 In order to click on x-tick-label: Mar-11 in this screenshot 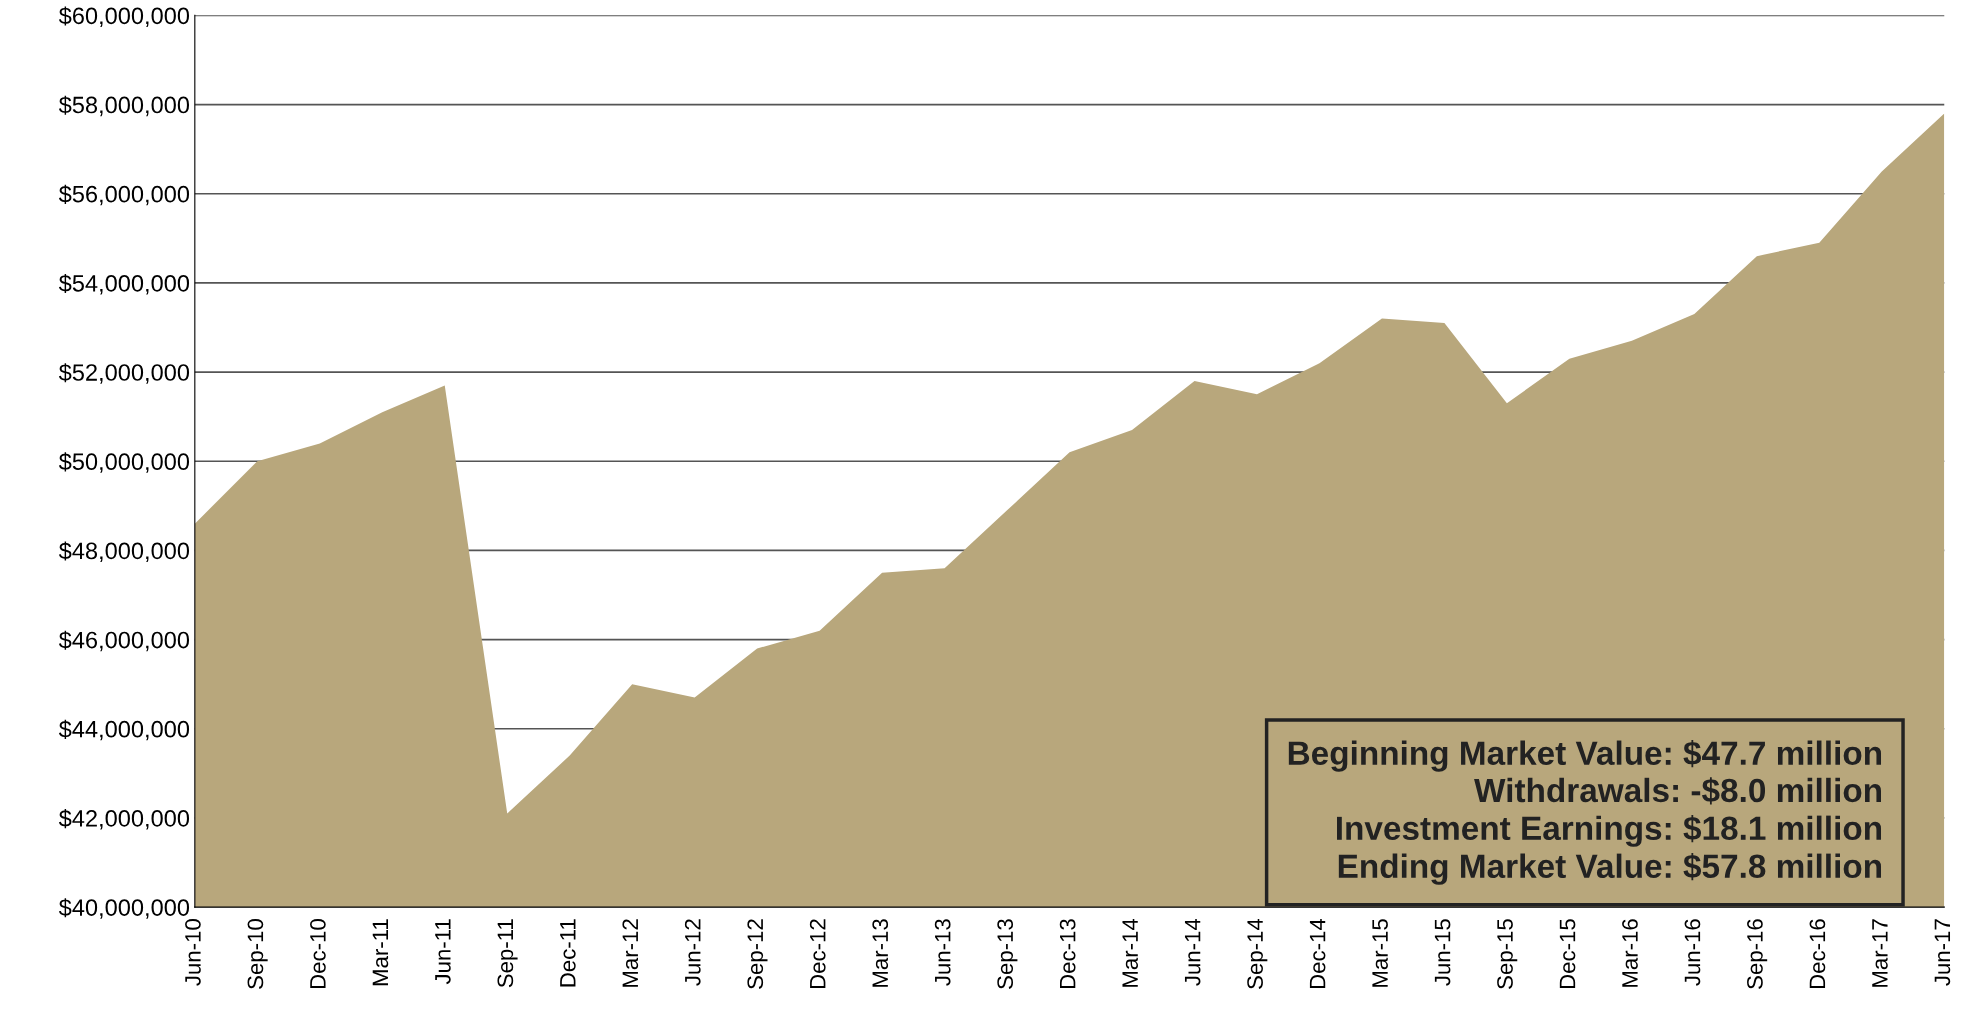, I will do `click(380, 952)`.